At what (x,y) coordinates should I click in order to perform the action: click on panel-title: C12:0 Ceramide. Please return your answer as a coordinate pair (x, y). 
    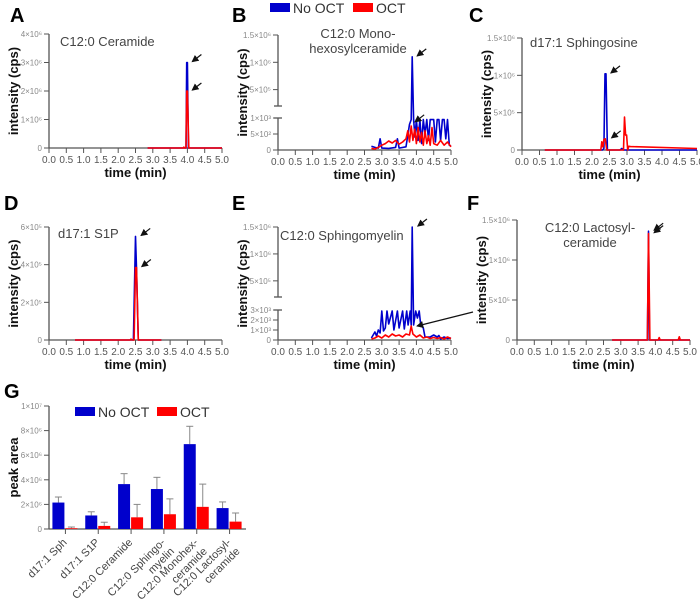
    Looking at the image, I should click on (107, 41).